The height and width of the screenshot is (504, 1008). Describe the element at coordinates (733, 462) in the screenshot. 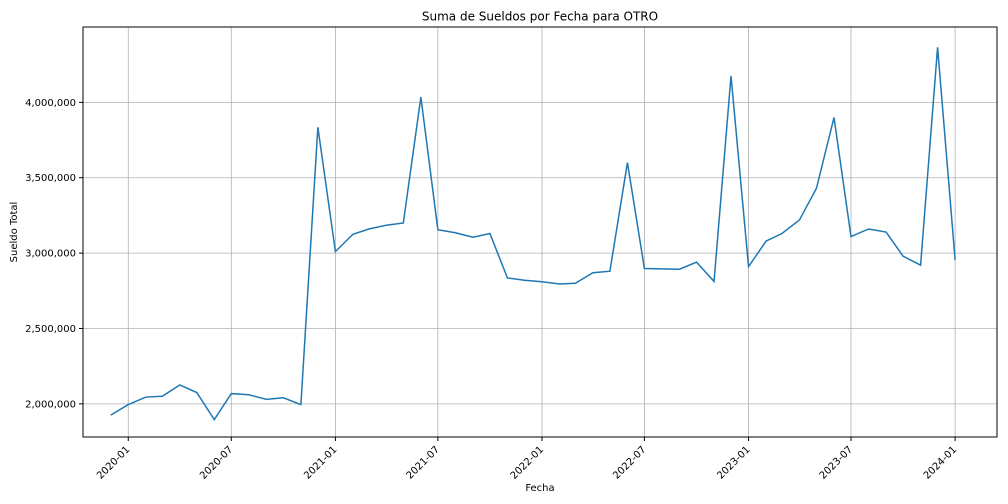

I see `x-tick-label: 2023-01` at that location.